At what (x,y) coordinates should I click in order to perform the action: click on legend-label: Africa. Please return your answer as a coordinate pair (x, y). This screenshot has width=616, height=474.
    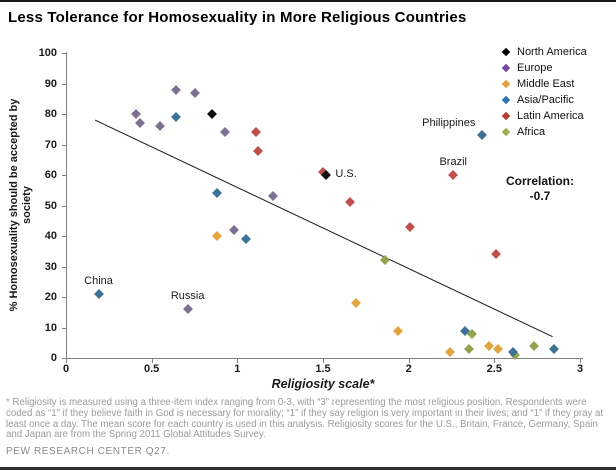
    Looking at the image, I should click on (531, 132).